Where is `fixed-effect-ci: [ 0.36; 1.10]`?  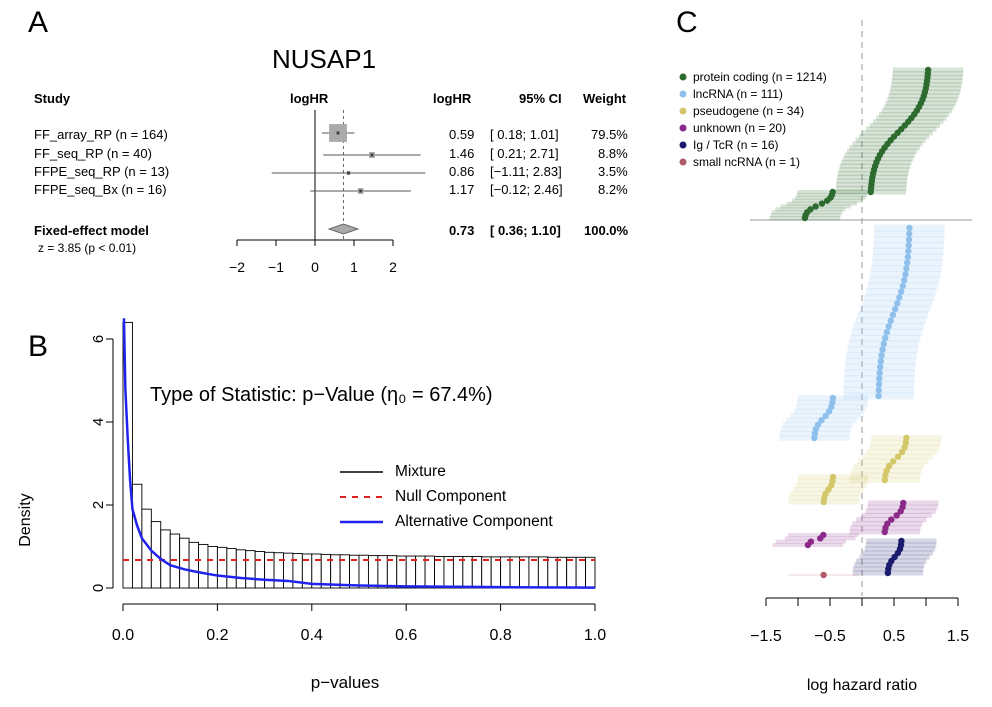 fixed-effect-ci: [ 0.36; 1.10] is located at coordinates (525, 230).